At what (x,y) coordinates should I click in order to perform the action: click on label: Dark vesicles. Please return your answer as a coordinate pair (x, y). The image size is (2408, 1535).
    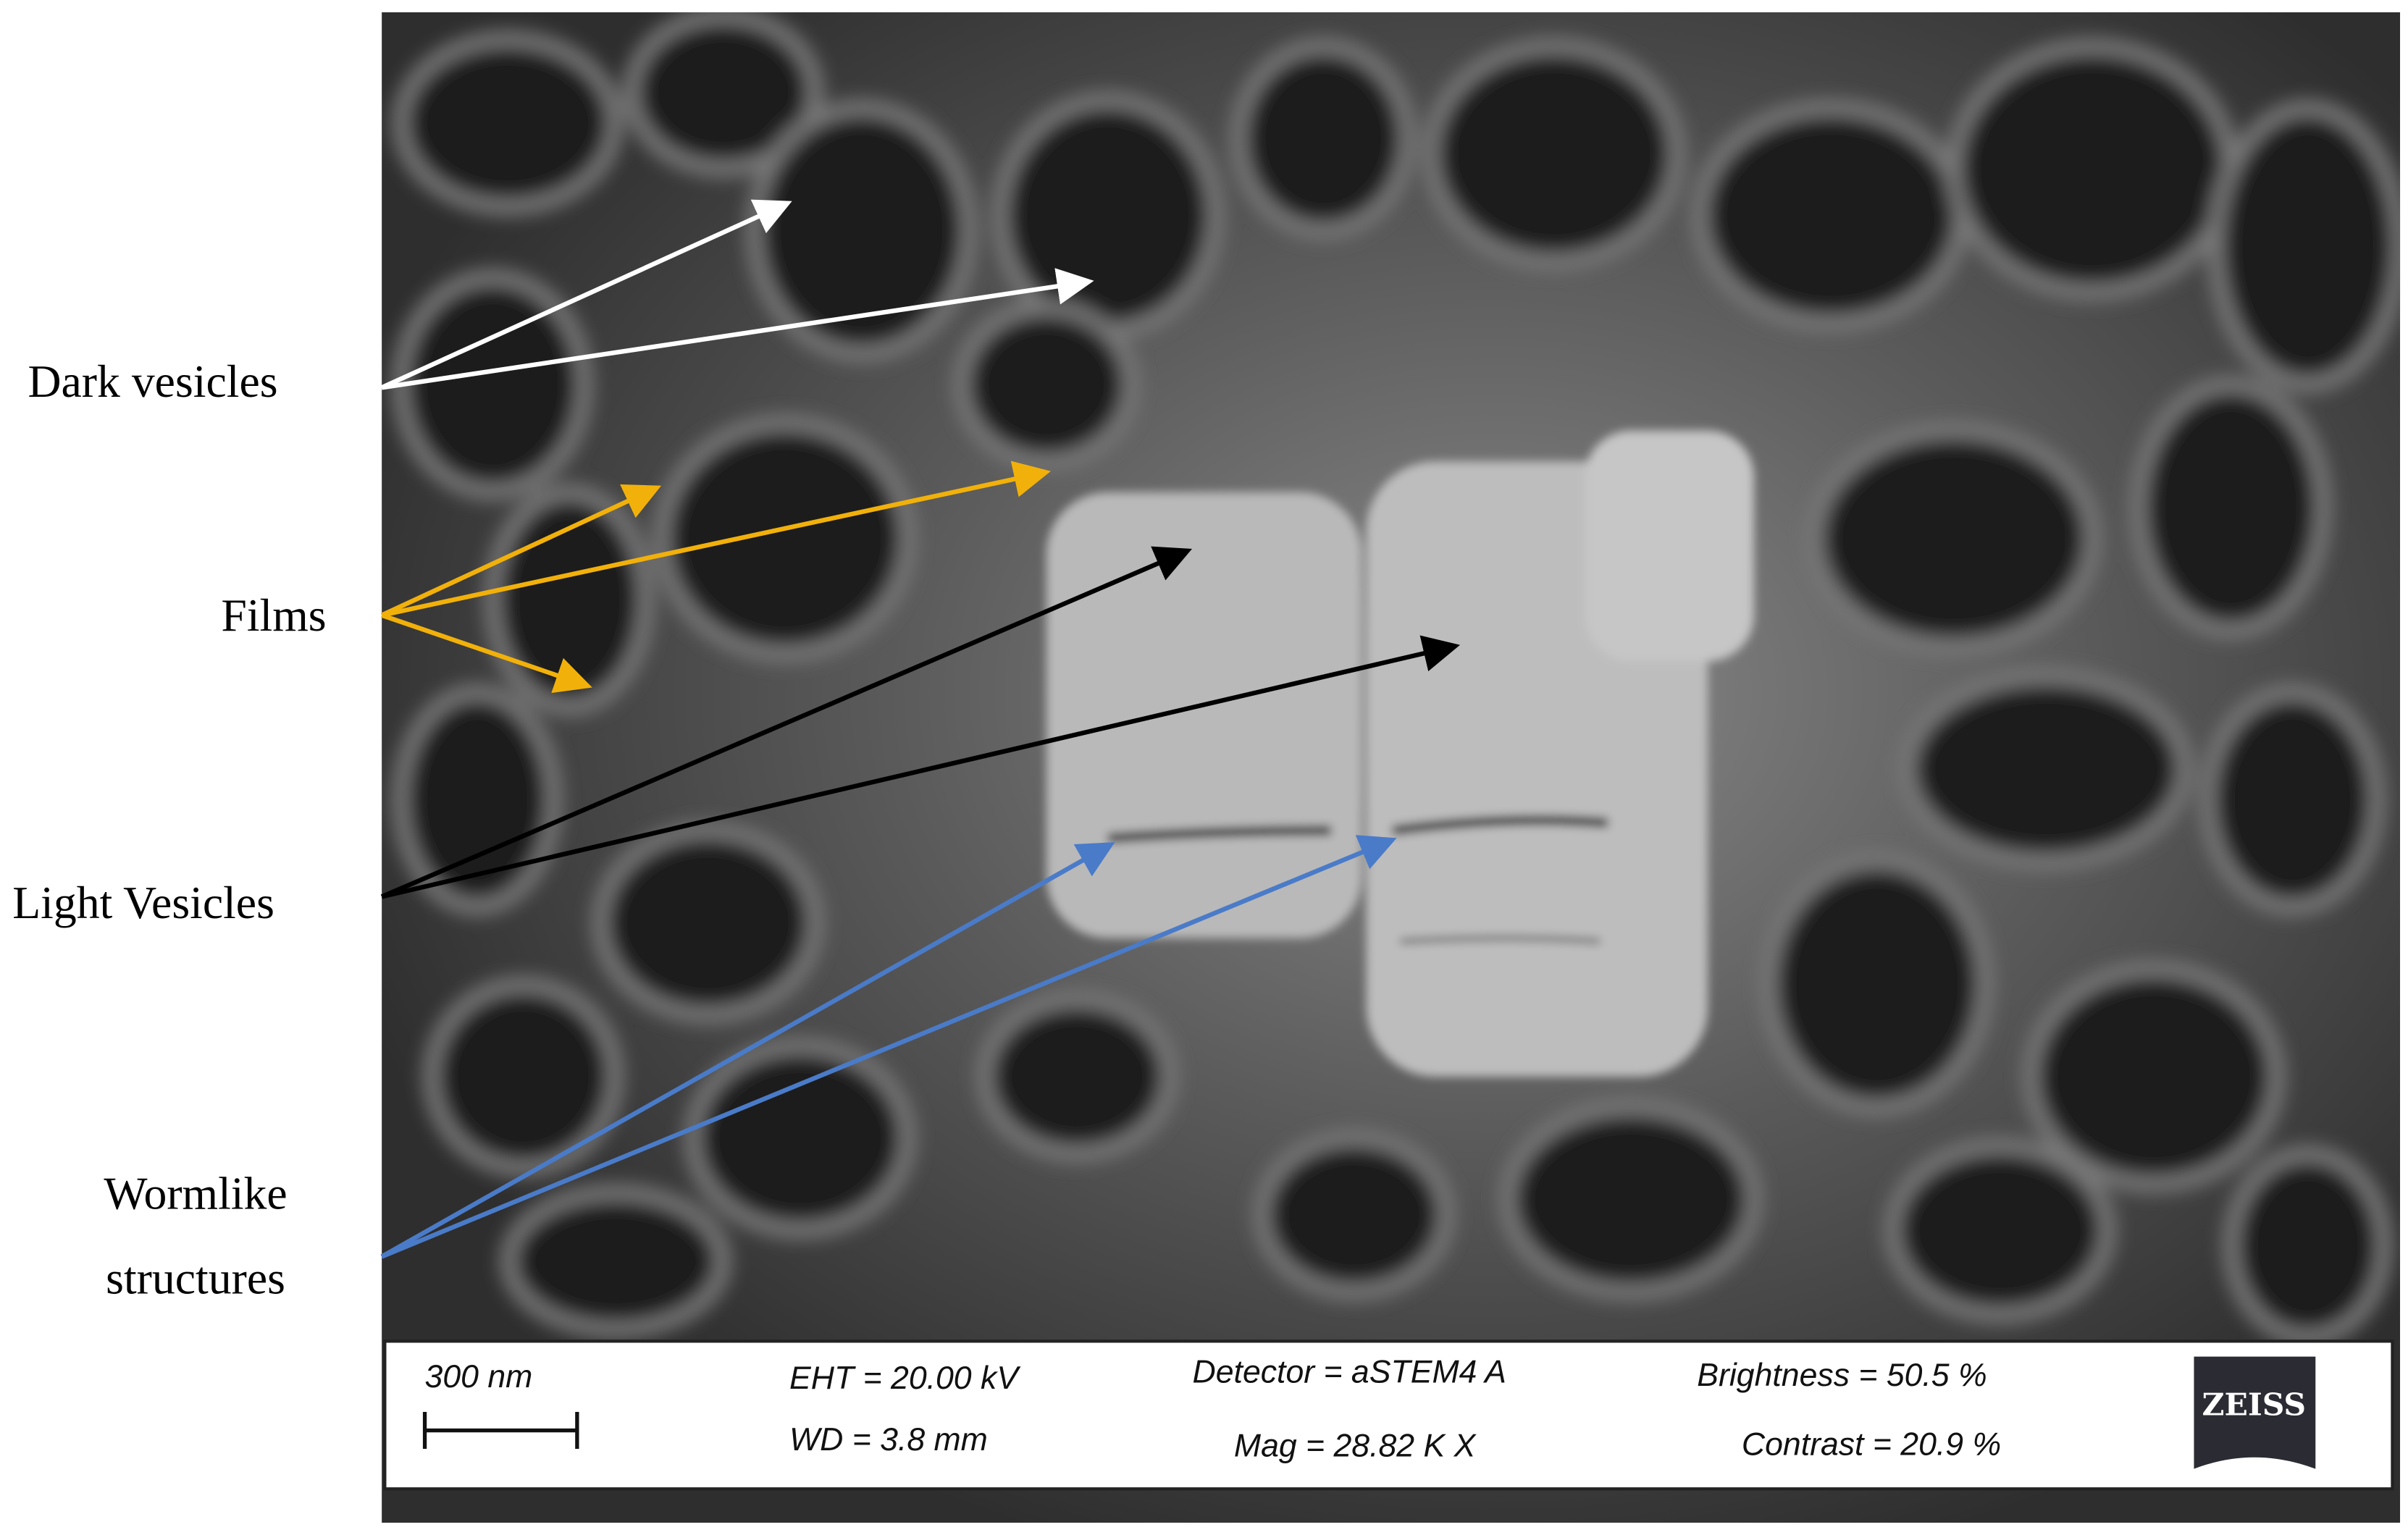
    Looking at the image, I should click on (153, 381).